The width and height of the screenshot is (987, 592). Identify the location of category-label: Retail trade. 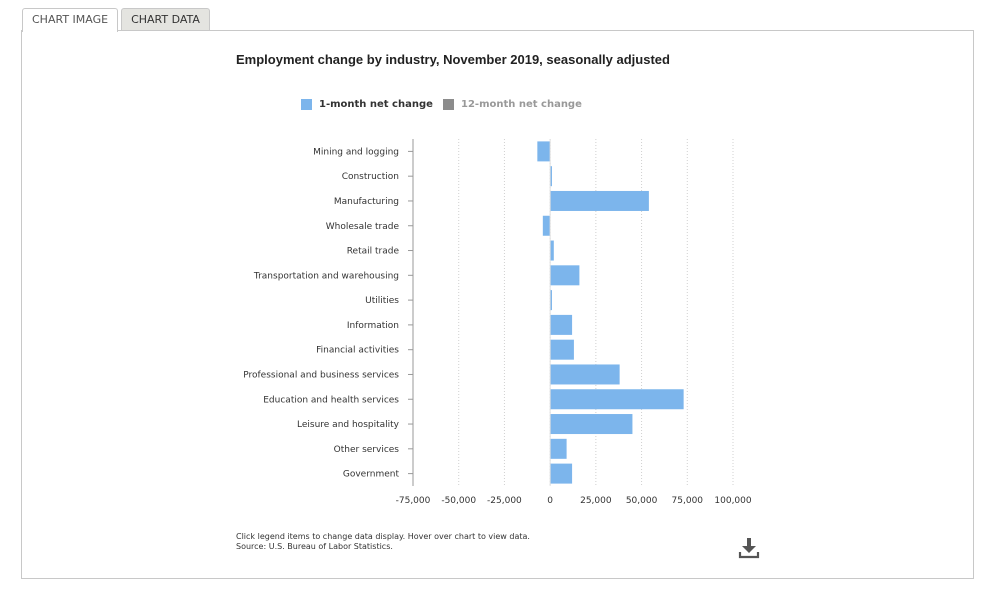
(373, 252).